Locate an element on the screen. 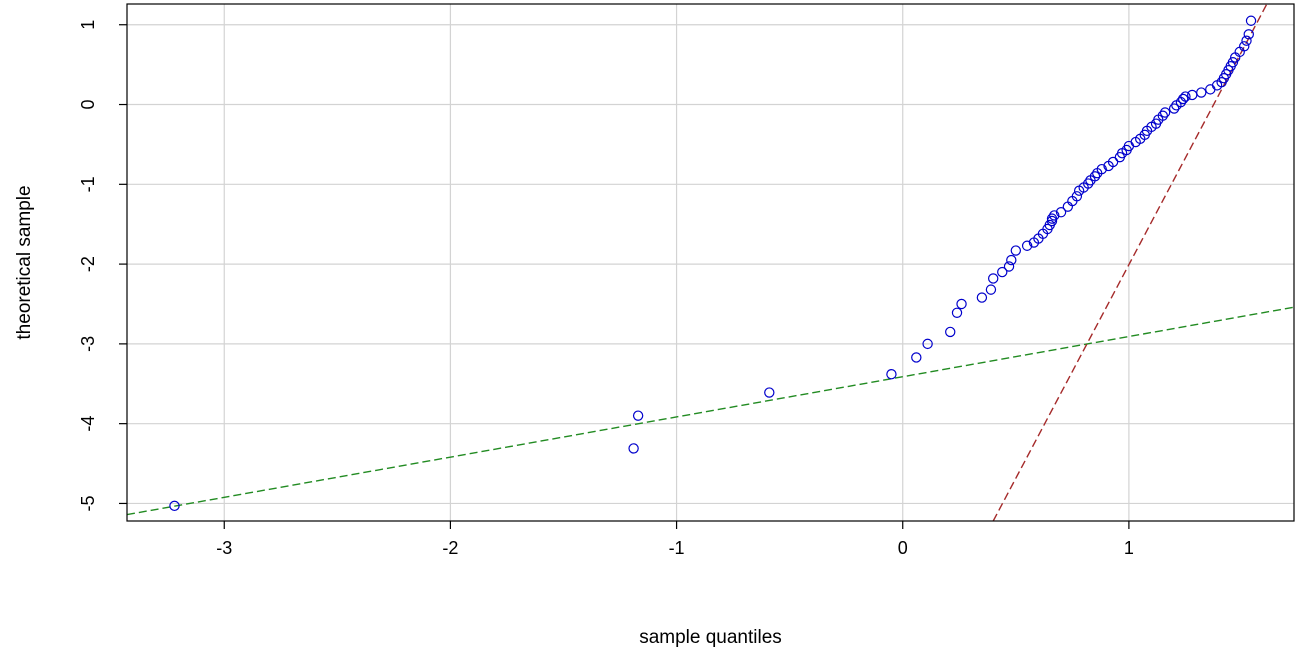 This screenshot has width=1296, height=657. x-axis-label: sample quantiles is located at coordinates (710, 637).